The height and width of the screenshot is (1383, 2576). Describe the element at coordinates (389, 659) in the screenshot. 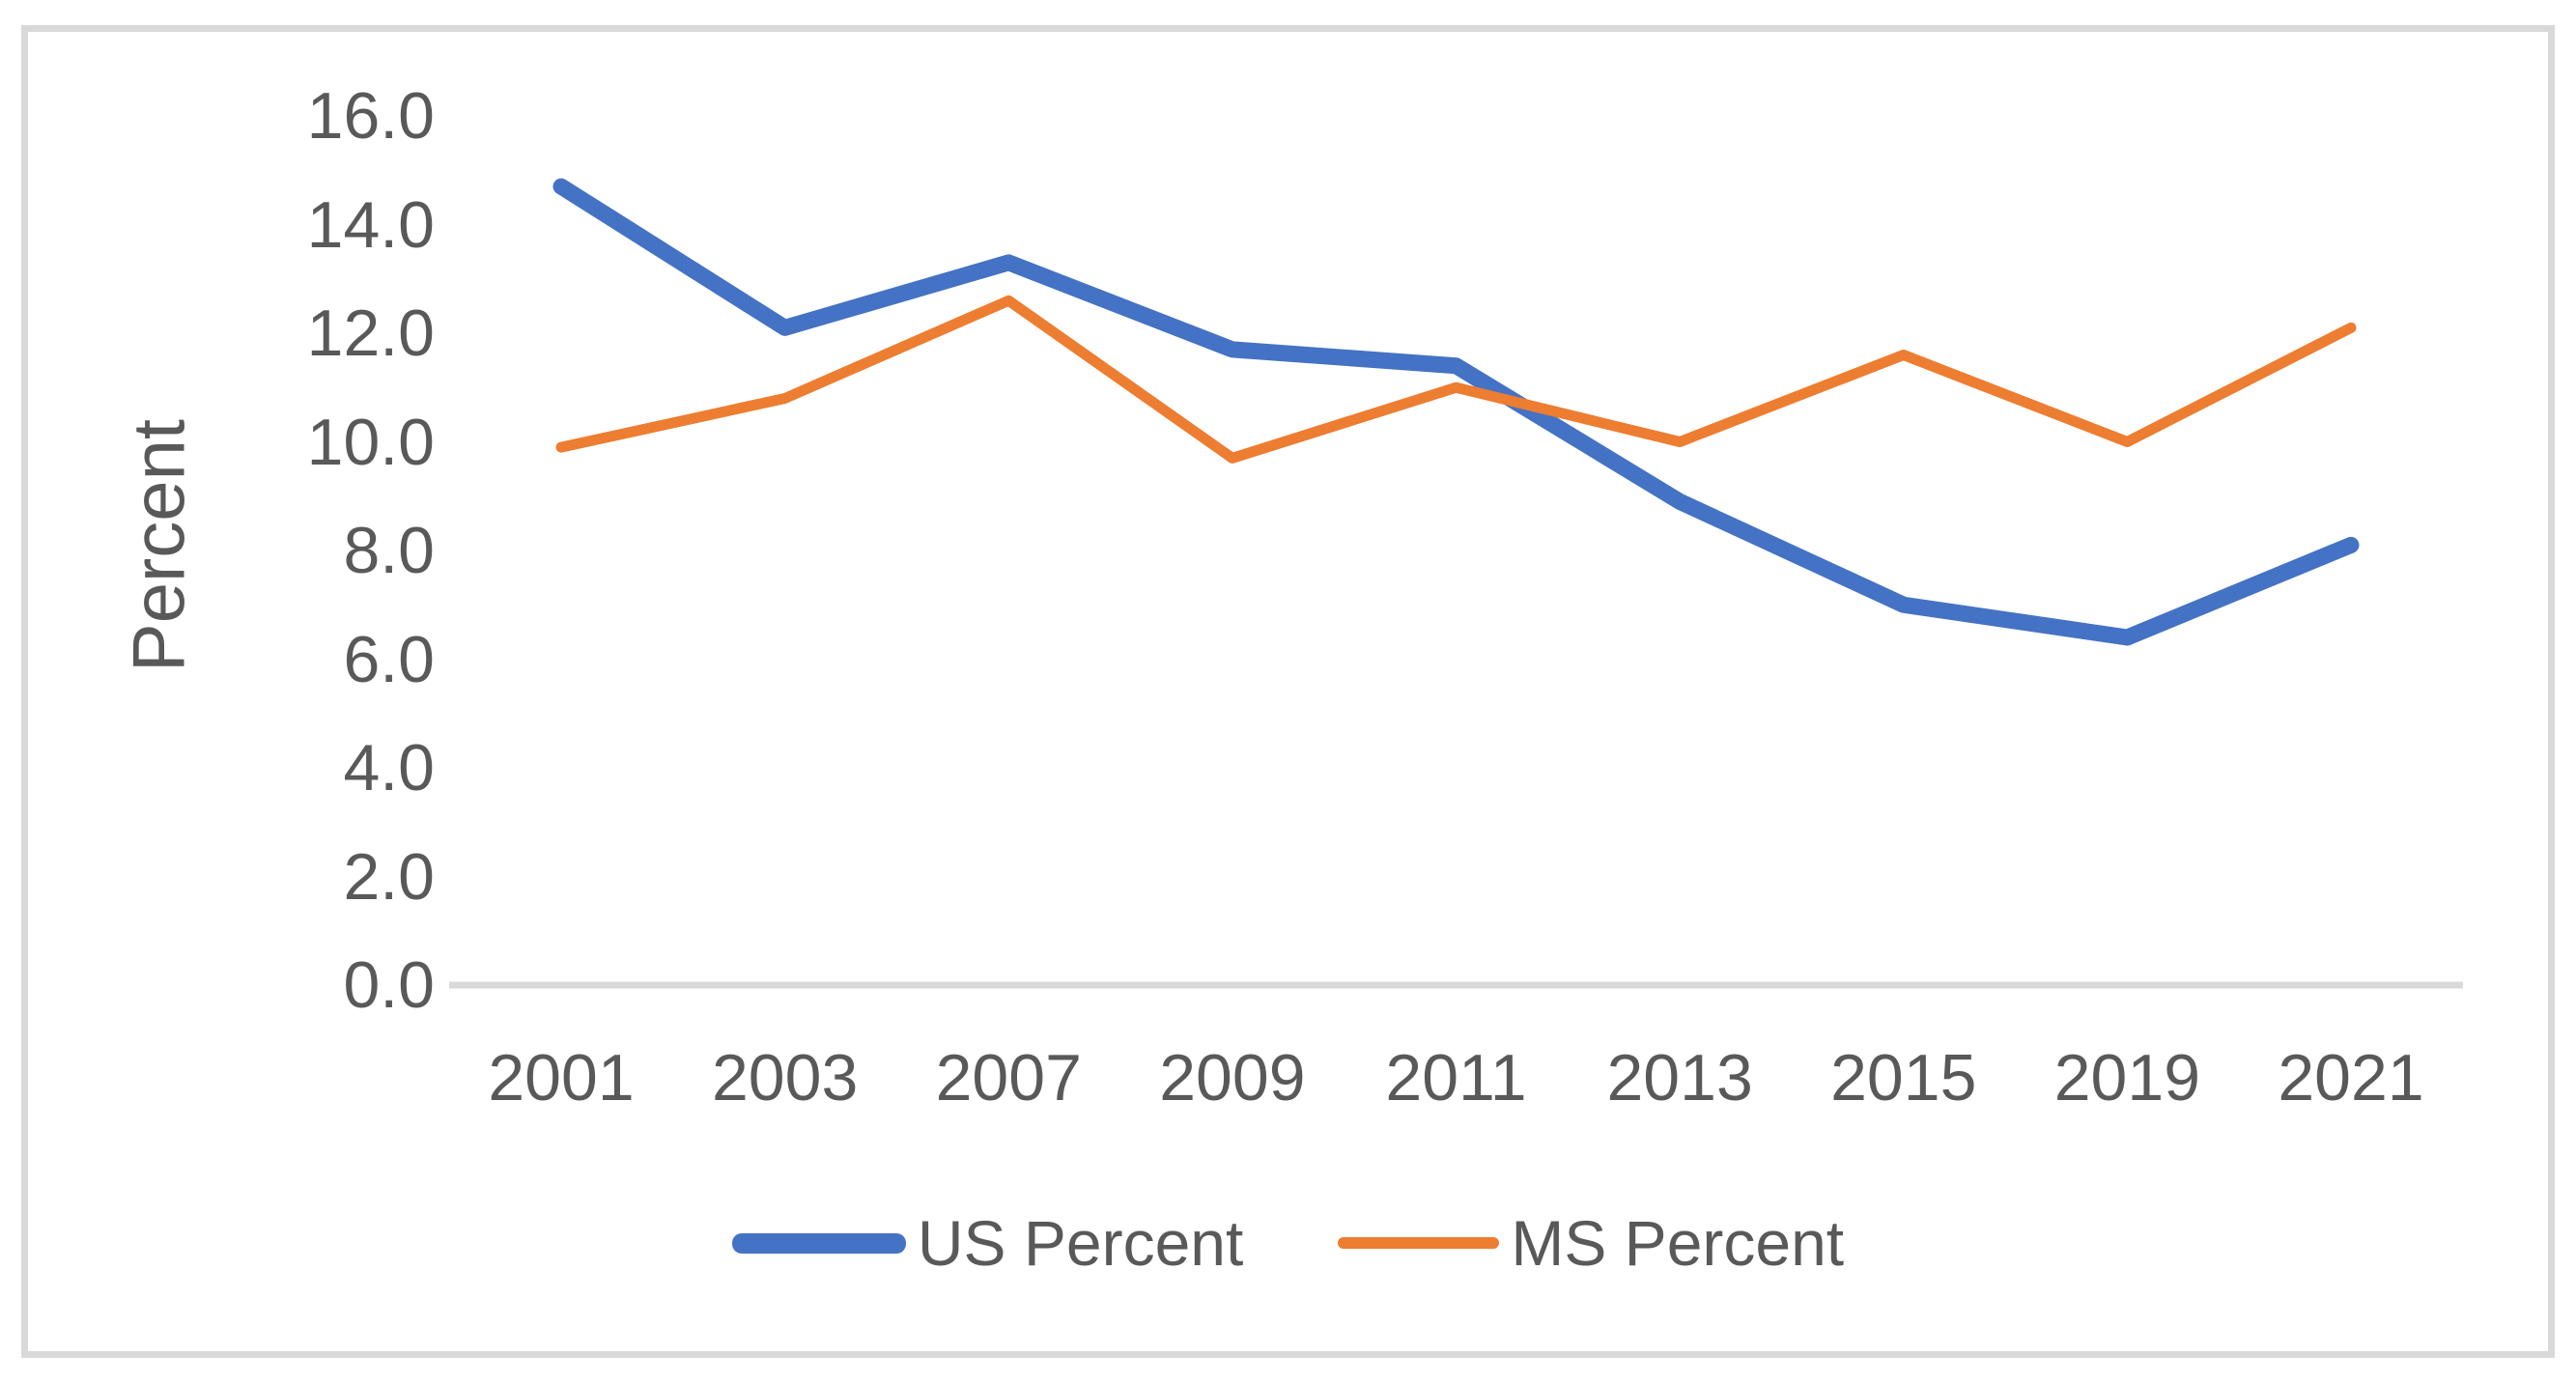

I see `y-axis-tick-label: 6.0` at that location.